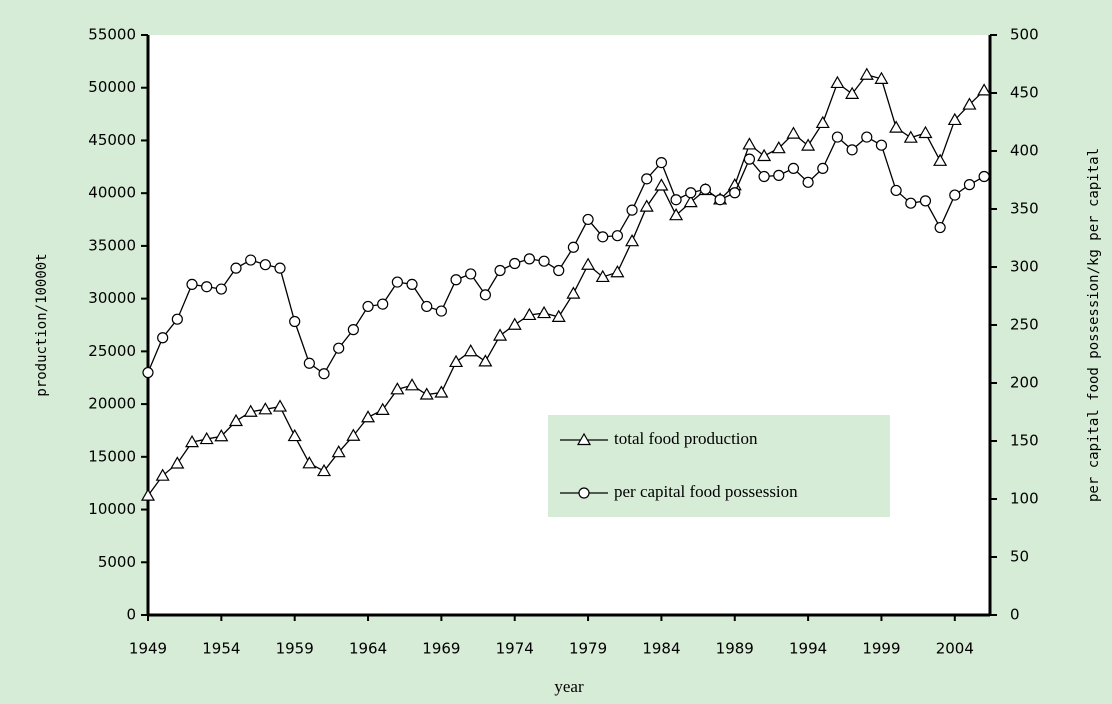 This screenshot has width=1112, height=704. Describe the element at coordinates (112, 298) in the screenshot. I see `y-tick-label: 30000` at that location.